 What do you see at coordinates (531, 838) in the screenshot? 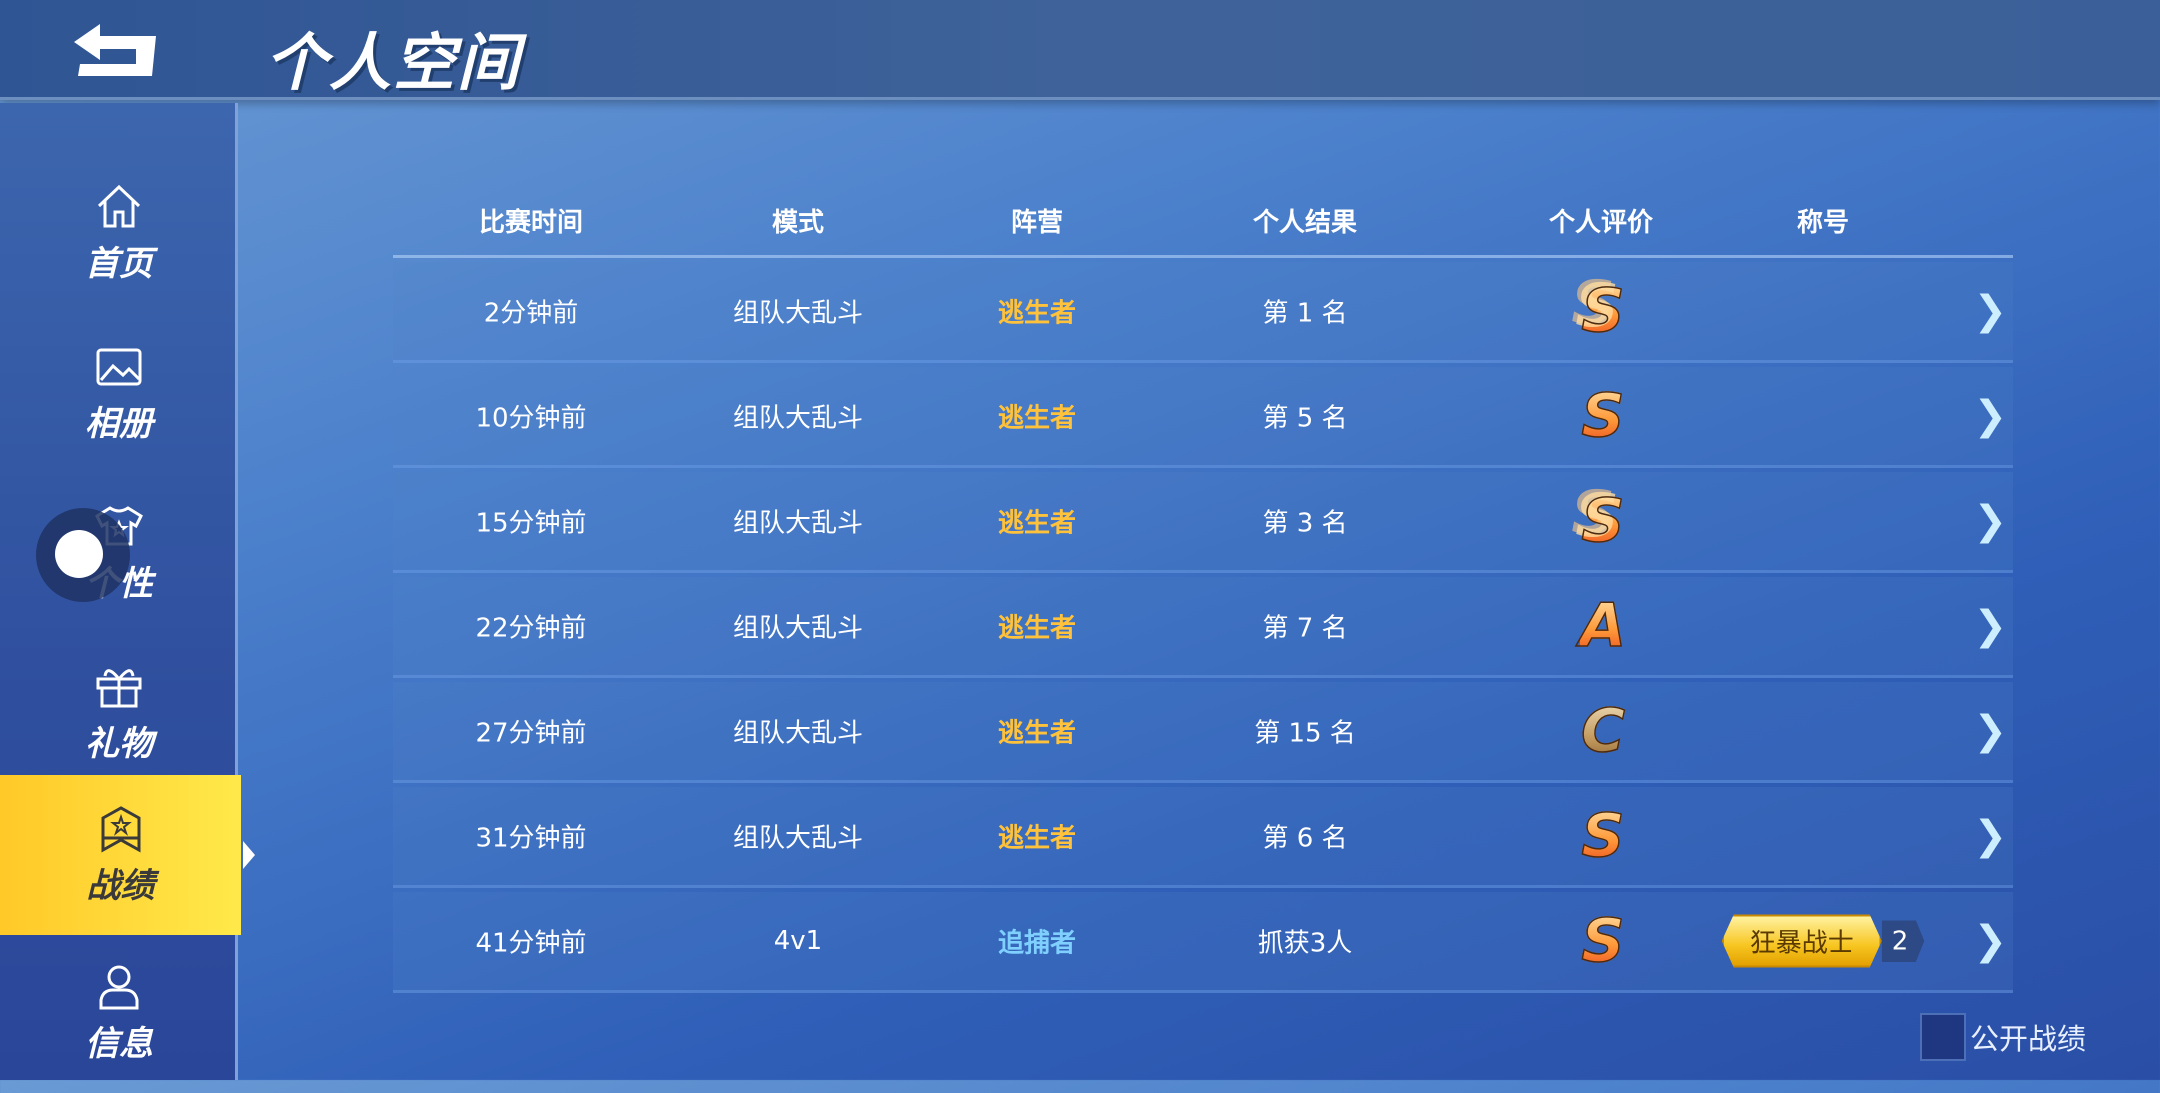
I see `match-time: 31分钟前` at bounding box center [531, 838].